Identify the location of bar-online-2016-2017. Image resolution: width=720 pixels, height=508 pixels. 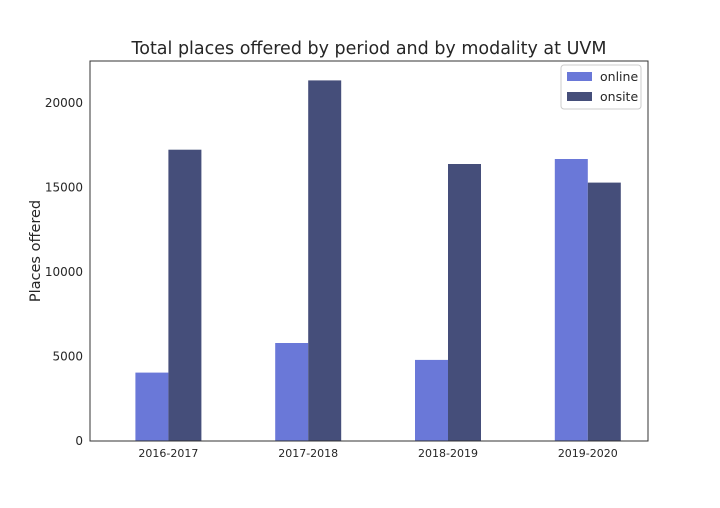
(152, 406).